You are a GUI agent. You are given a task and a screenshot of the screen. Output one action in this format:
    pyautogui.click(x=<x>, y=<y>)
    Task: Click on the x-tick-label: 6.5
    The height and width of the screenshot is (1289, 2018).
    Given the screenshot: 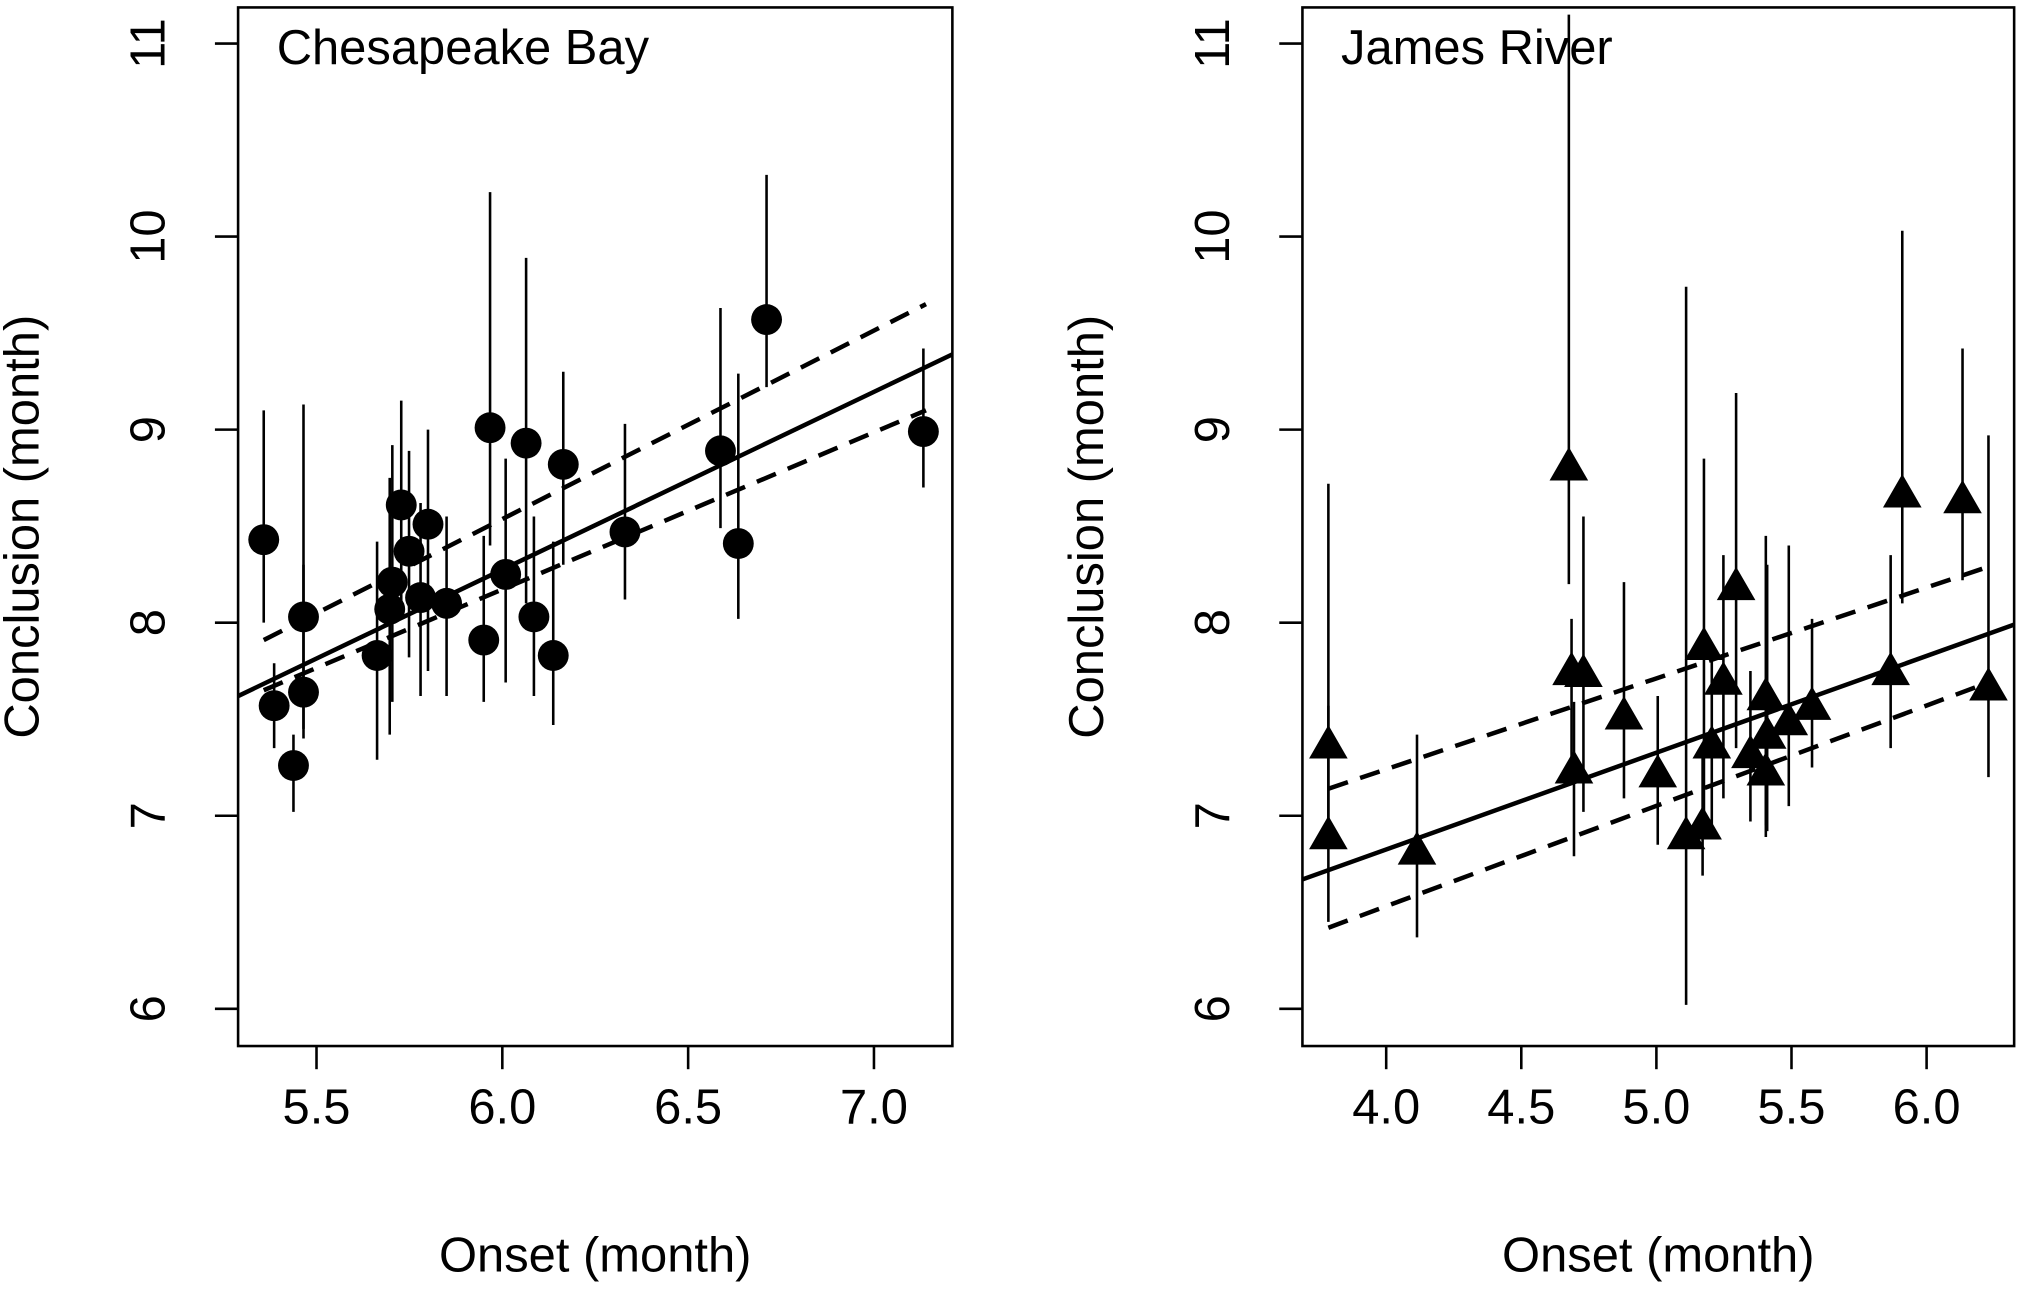 What is the action you would take?
    pyautogui.click(x=688, y=1107)
    